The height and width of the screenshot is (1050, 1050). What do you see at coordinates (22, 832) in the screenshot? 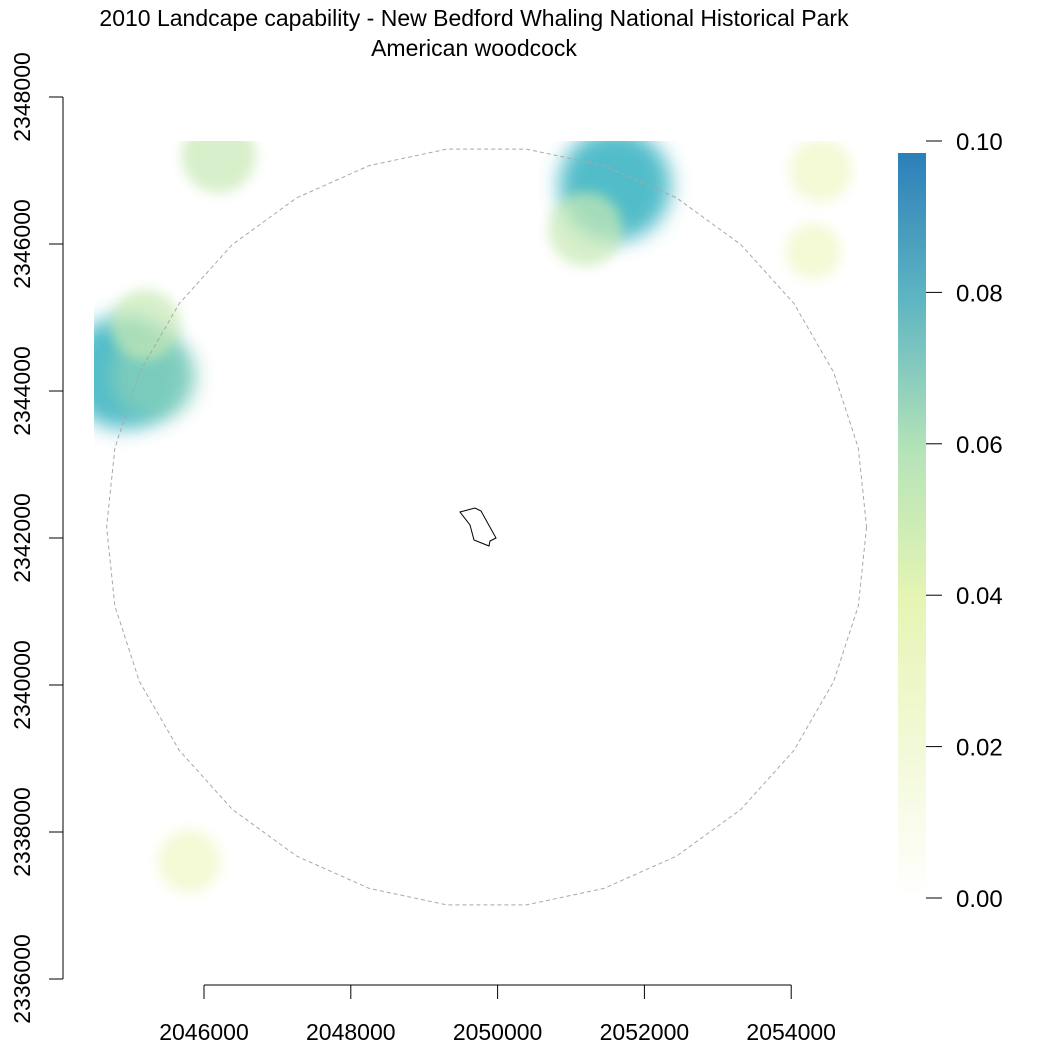
I see `y-tick-label: 2338000` at bounding box center [22, 832].